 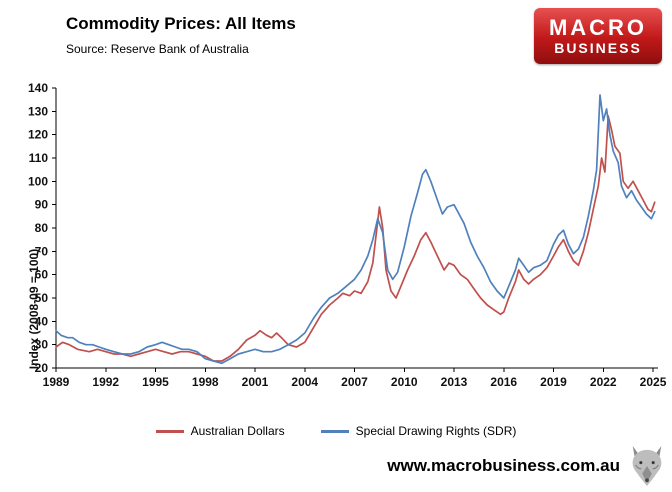 I want to click on svg-text: 2001, so click(x=255, y=382).